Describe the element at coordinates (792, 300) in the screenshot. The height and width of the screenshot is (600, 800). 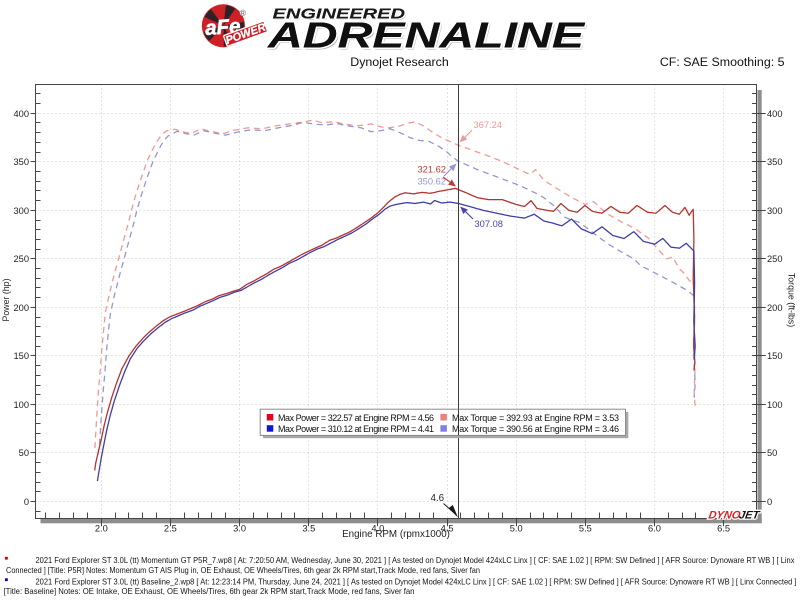
I see `svg-text: Torque (ft-lbs)` at that location.